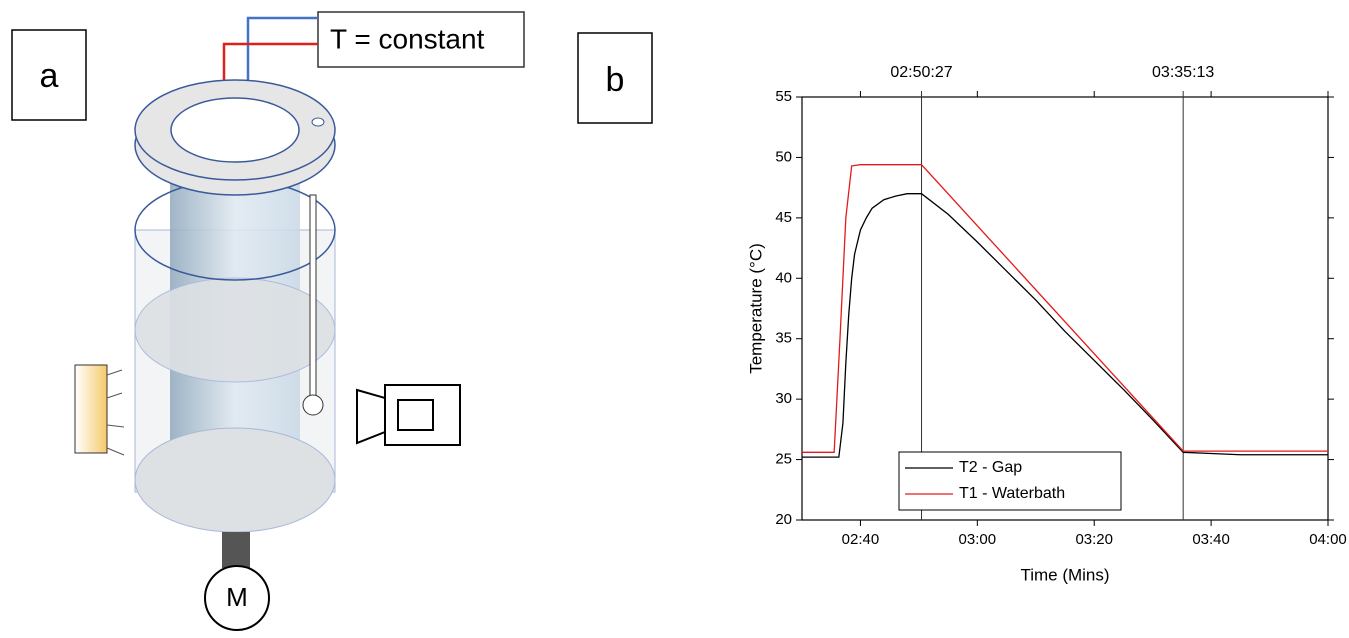  I want to click on y-tick-label: 35, so click(783, 338).